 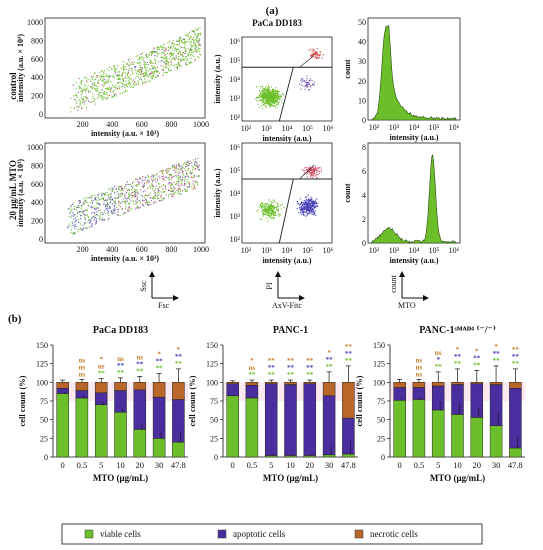 What do you see at coordinates (201, 249) in the screenshot?
I see `x-tick-label: 1000` at bounding box center [201, 249].